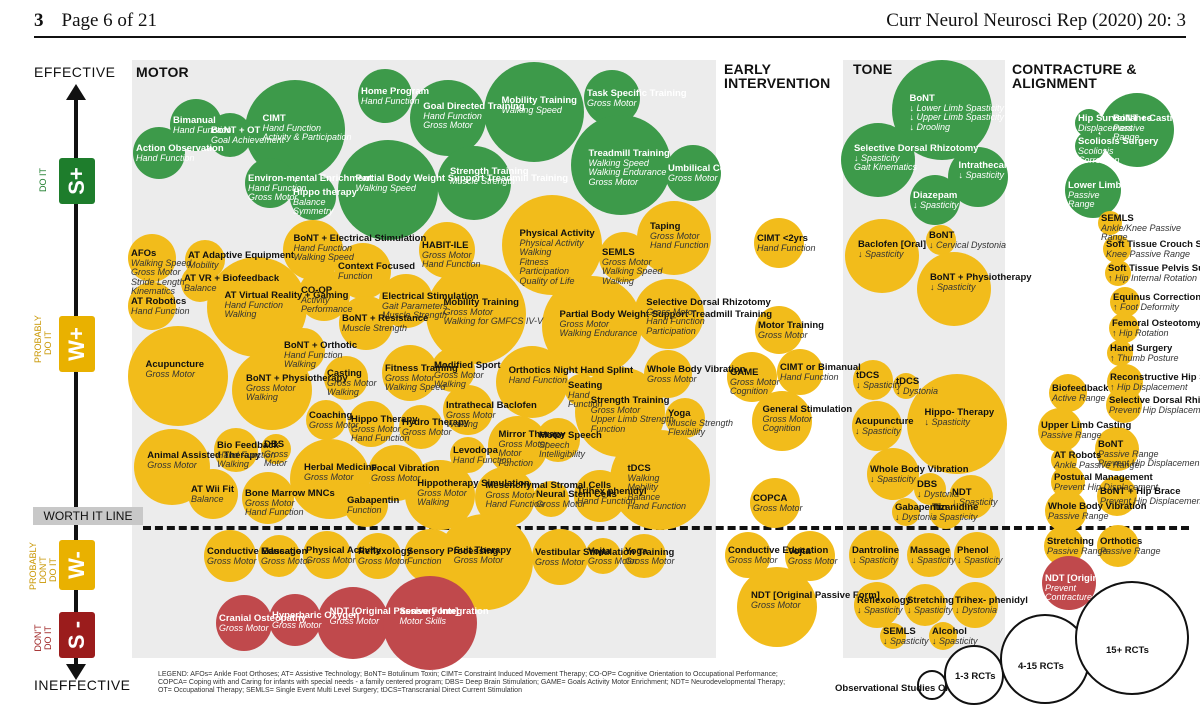 This screenshot has width=1200, height=717. Describe the element at coordinates (1097, 464) in the screenshot. I see `intervention-outcome: Ankle Passive Range` at that location.